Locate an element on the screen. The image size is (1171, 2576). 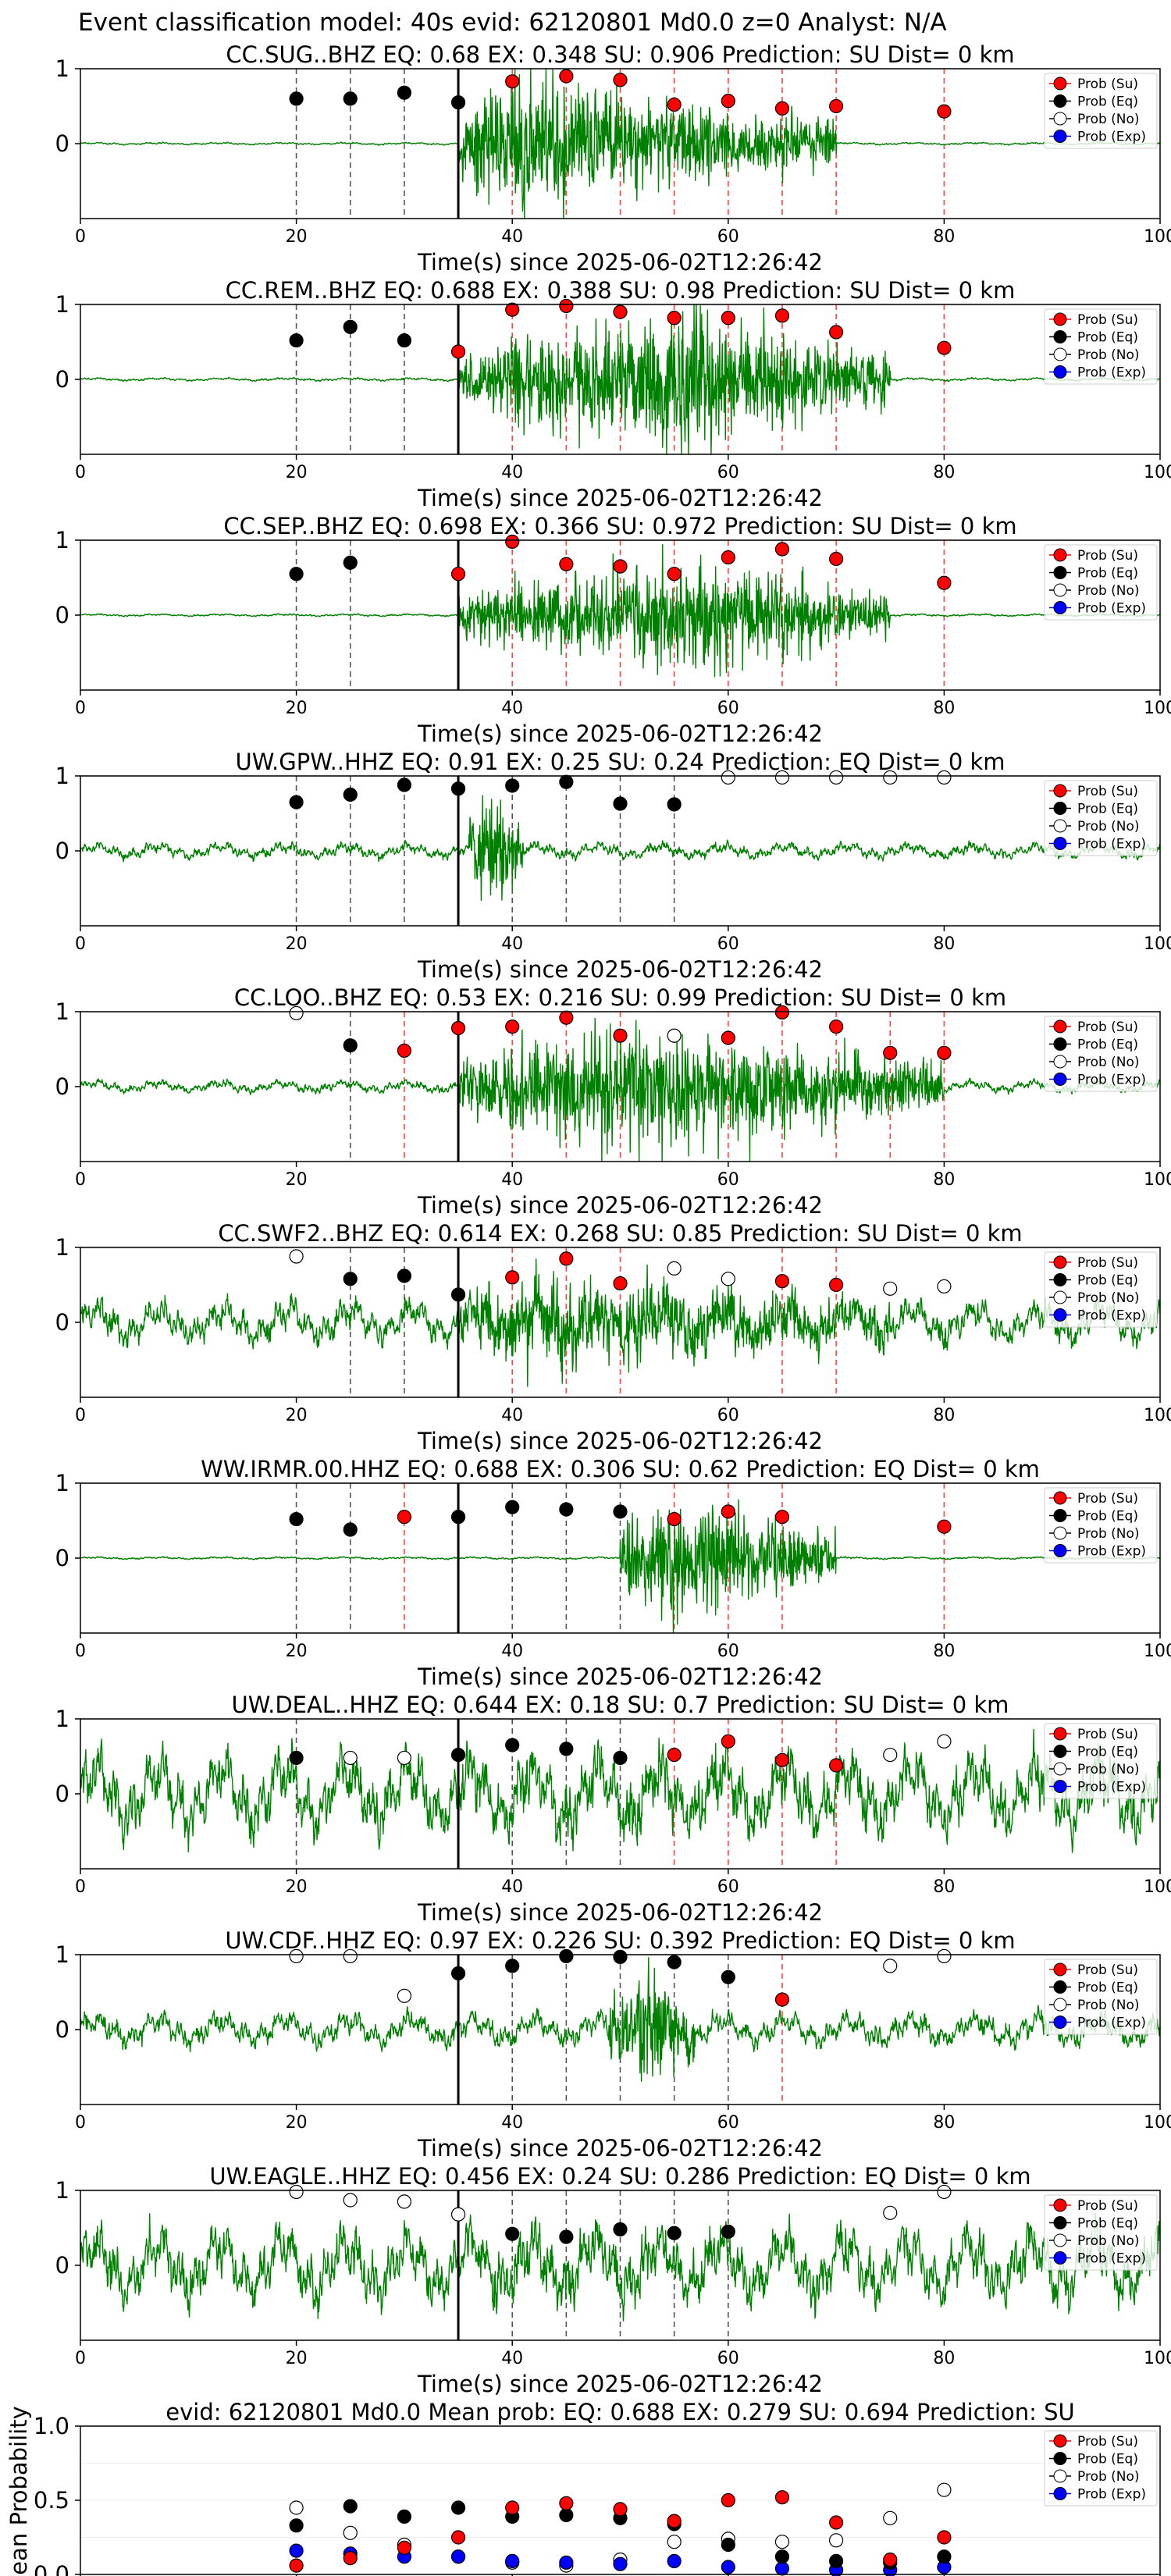
legend-label-eq: Prob (Eq) is located at coordinates (1107, 1988).